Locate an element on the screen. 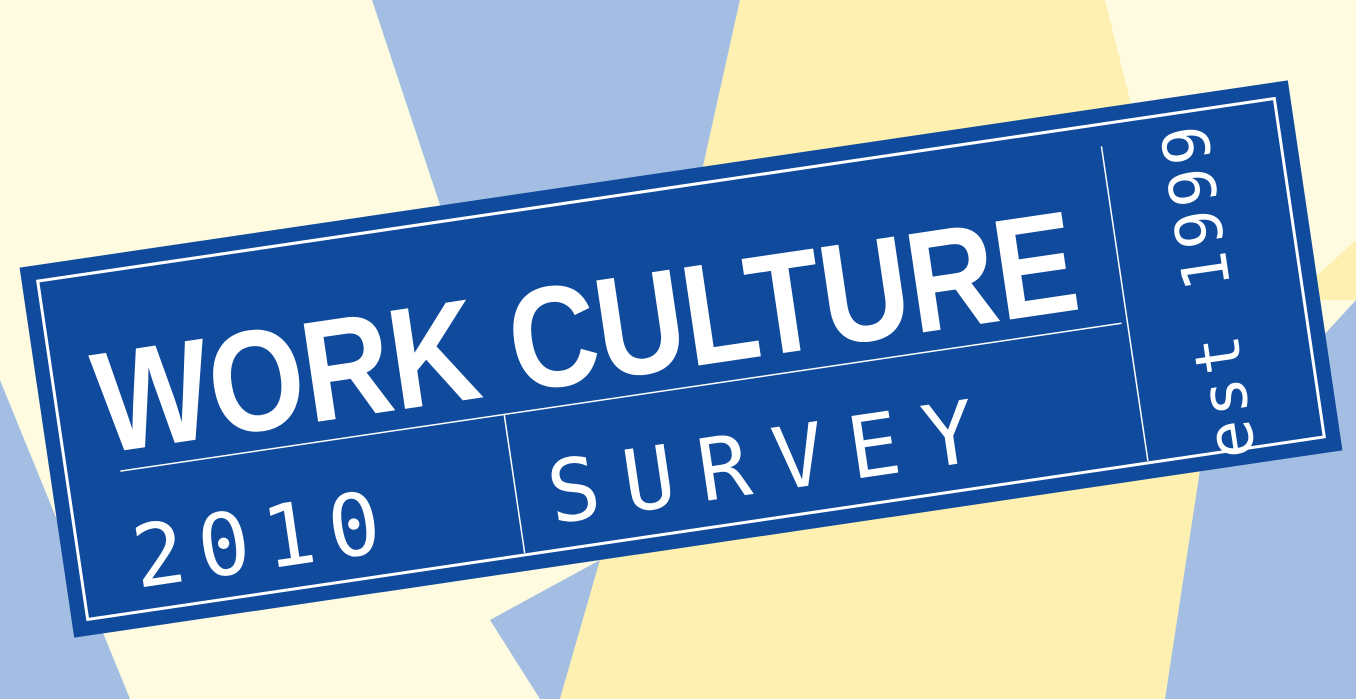  stripe-cream-bottom is located at coordinates (350, 629).